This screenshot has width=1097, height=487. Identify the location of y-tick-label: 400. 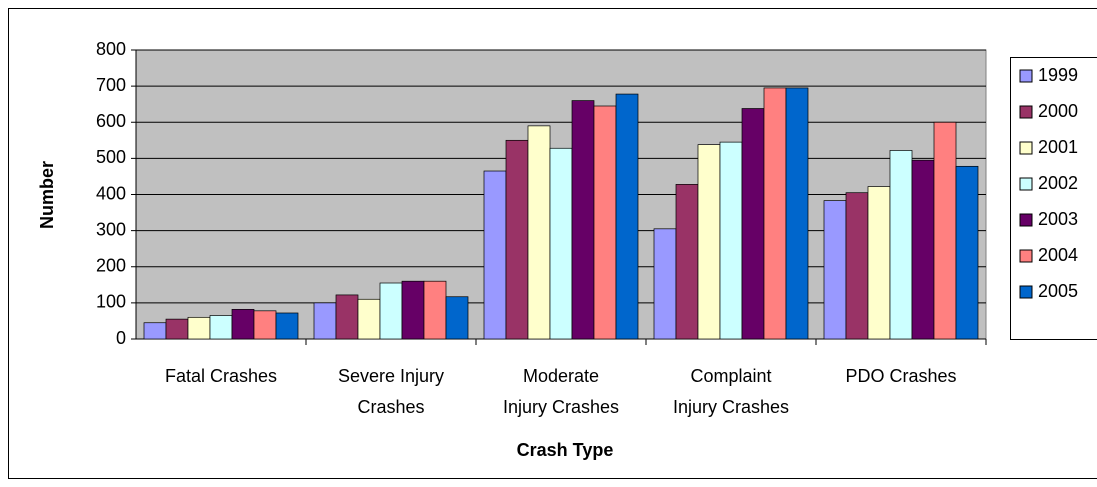
(111, 193).